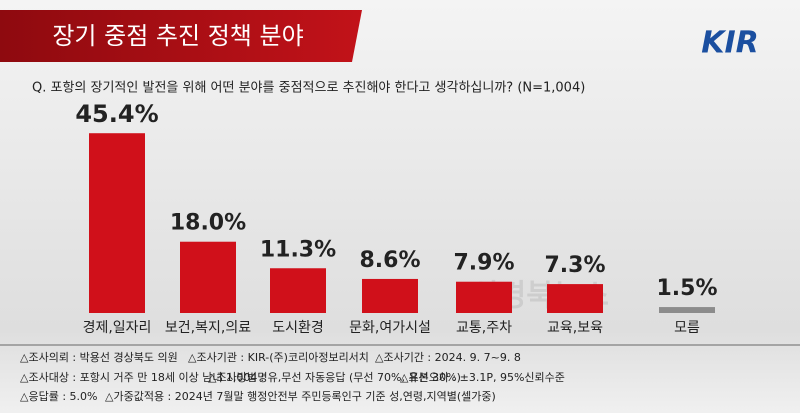 Image resolution: width=800 pixels, height=413 pixels. I want to click on x-tick-label: 교육,보육, so click(575, 328).